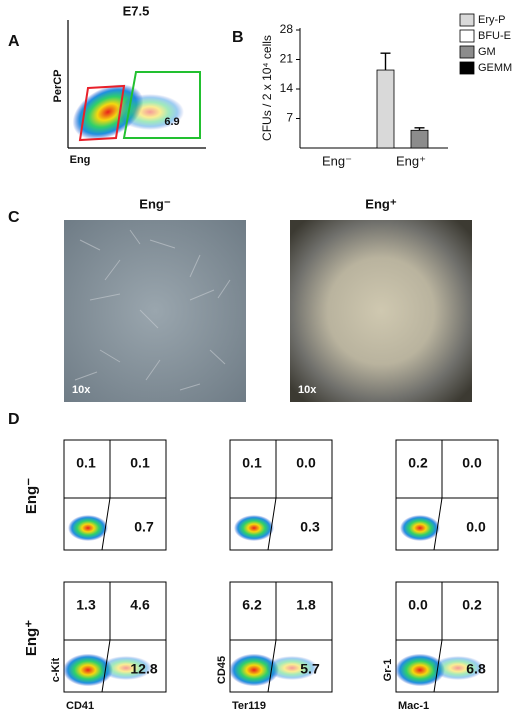  I want to click on gate-value: 6.9, so click(171, 122).